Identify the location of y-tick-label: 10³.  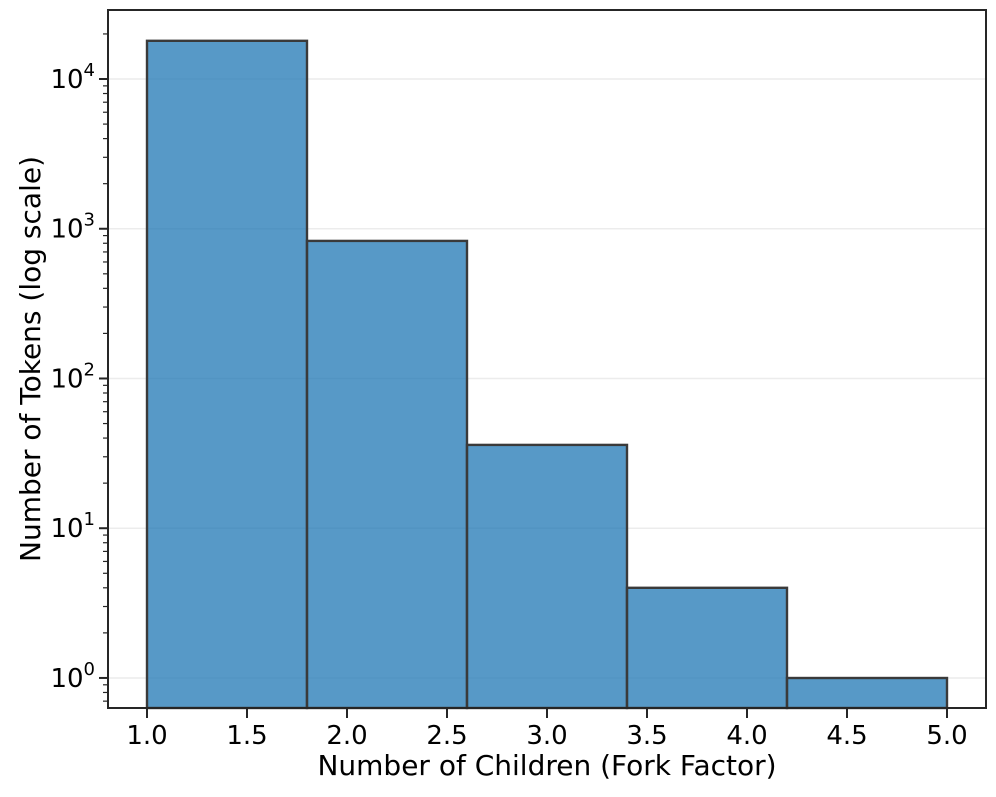
(72, 227).